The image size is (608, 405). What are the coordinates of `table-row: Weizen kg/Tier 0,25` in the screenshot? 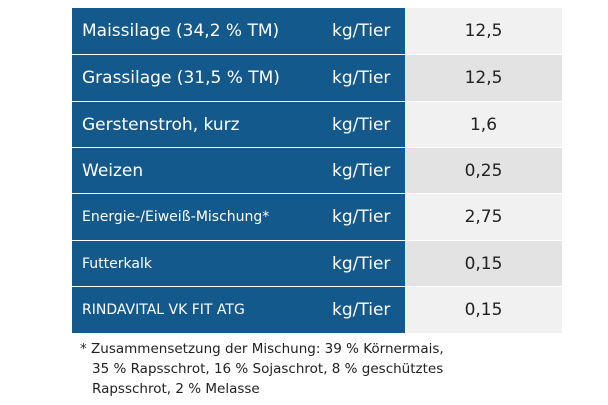 It's located at (317, 170).